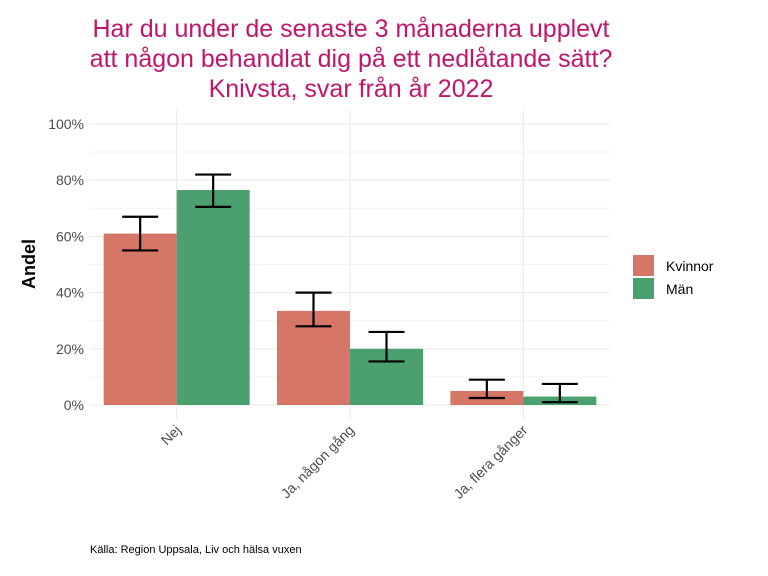  I want to click on y-tick-label: 0%, so click(74, 405).